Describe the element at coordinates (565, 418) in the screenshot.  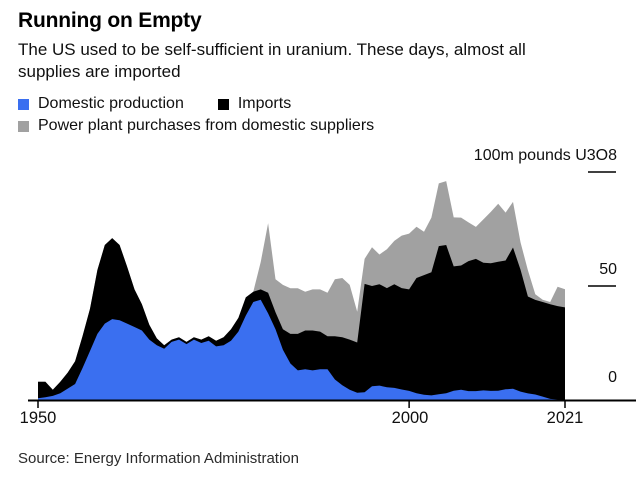
I see `x-tick-label-2021: 2021` at that location.